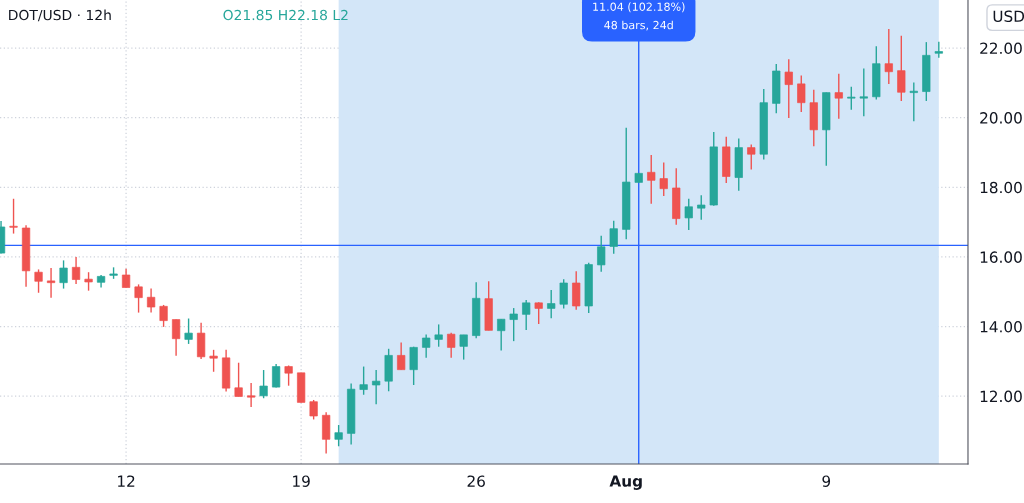 This screenshot has height=503, width=1024. Describe the element at coordinates (625, 482) in the screenshot. I see `x-tick-label: Aug` at that location.